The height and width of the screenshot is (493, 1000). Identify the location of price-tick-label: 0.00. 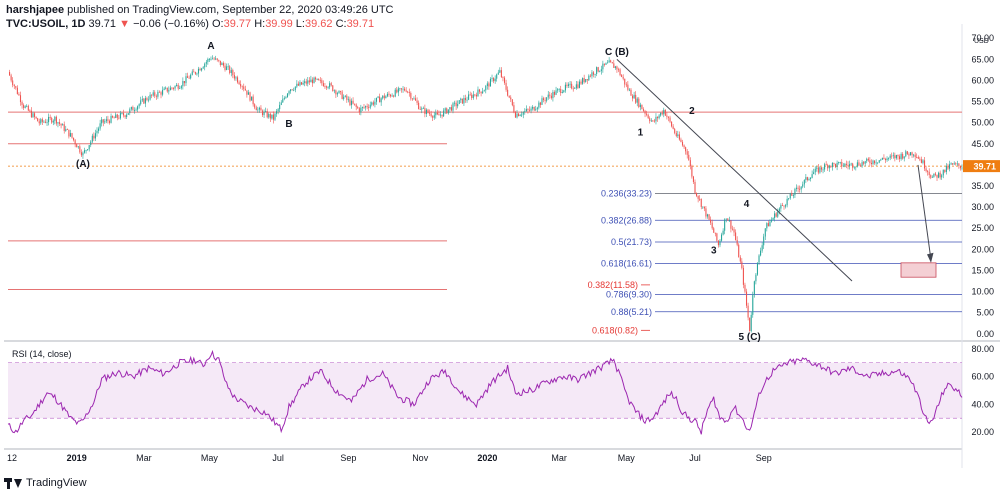
(985, 334).